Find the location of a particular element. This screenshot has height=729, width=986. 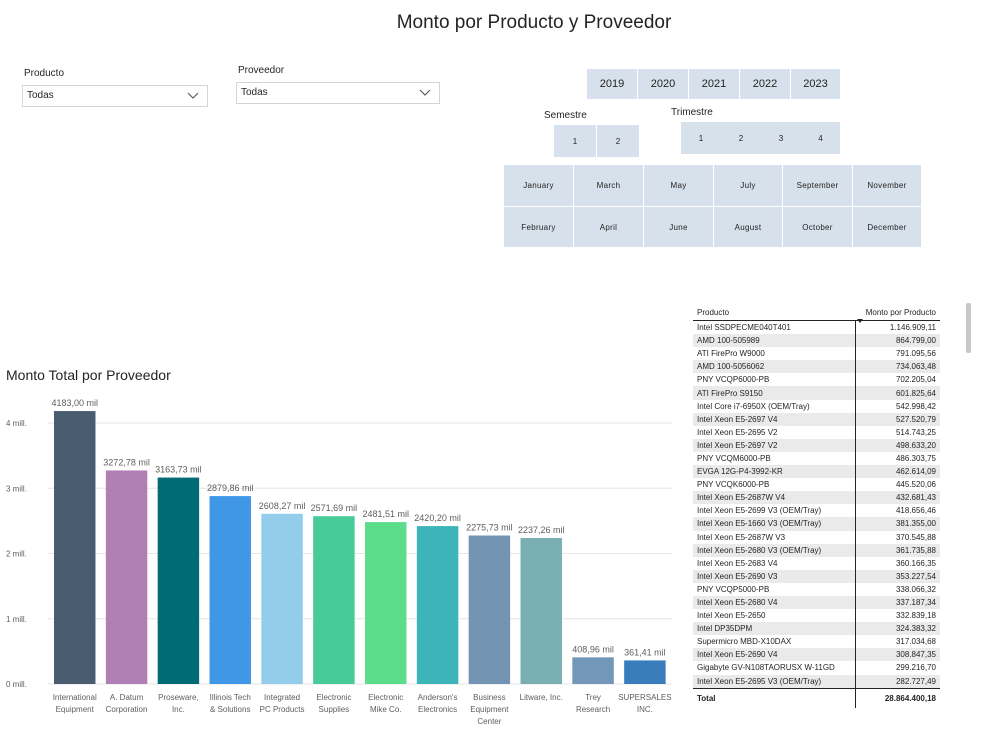

table-cell-producto: PNY VCQP5000-PB is located at coordinates (733, 589).